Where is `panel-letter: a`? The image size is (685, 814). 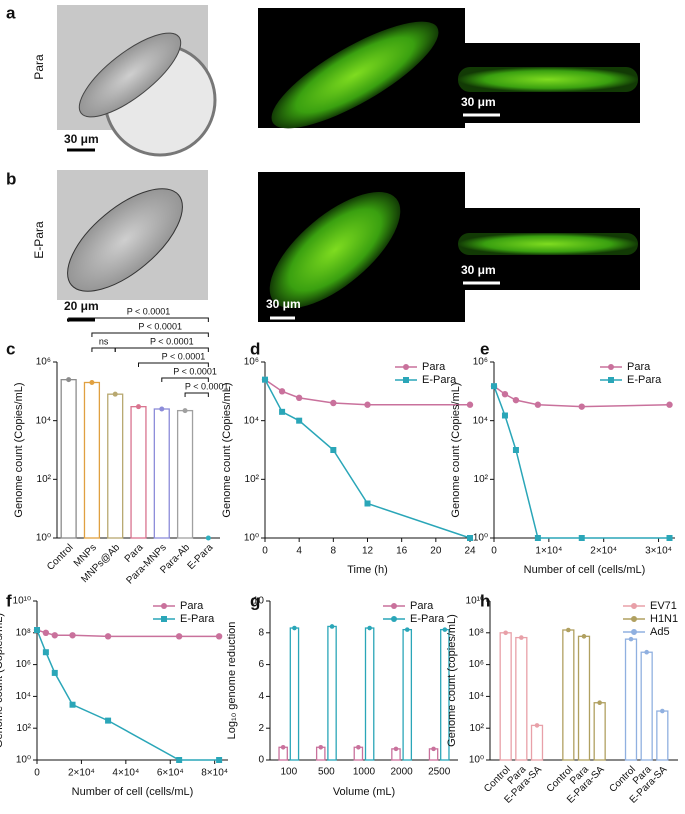
panel-letter: a is located at coordinates (11, 12).